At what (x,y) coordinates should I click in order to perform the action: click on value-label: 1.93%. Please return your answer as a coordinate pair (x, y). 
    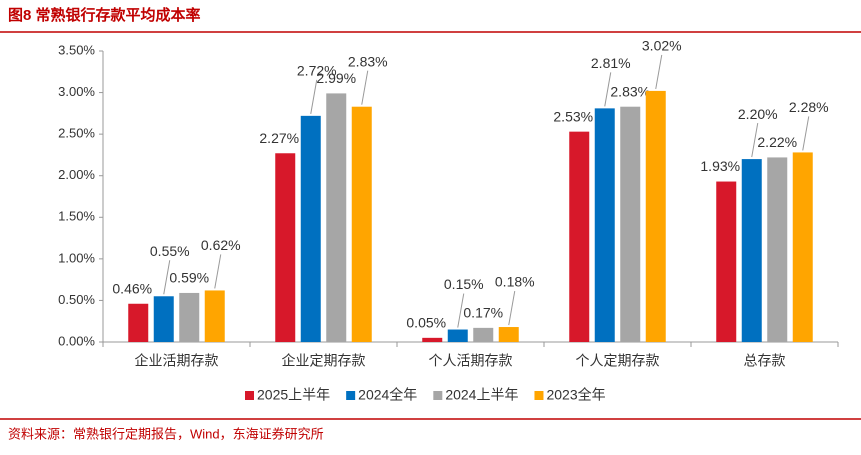
    Looking at the image, I should click on (720, 166).